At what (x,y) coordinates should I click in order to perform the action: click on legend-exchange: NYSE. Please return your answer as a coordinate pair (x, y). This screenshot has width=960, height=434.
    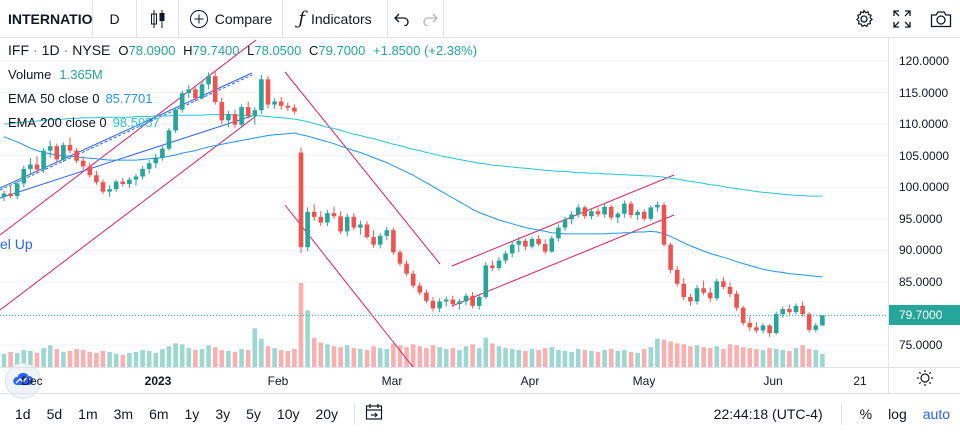
    Looking at the image, I should click on (91, 50).